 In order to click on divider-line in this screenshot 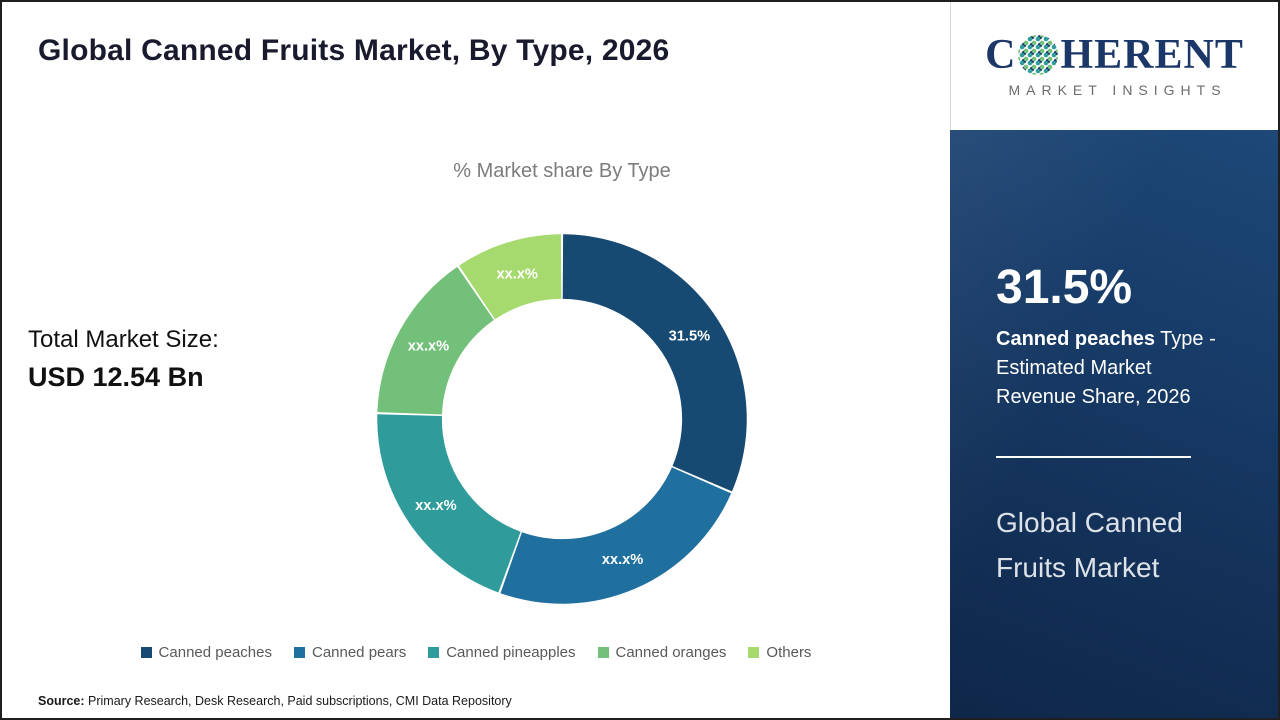, I will do `click(1093, 456)`.